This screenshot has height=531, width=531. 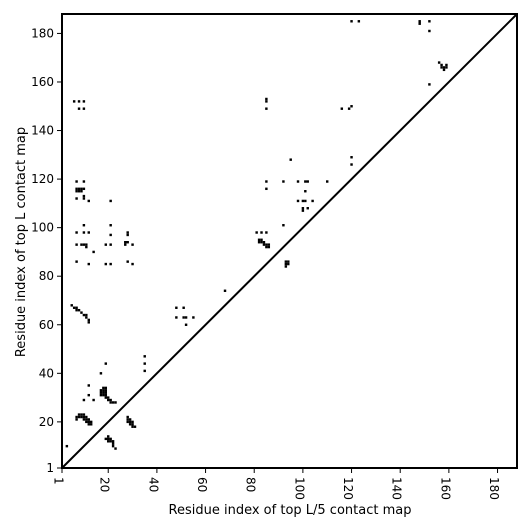 What do you see at coordinates (59, 481) in the screenshot?
I see `x-tick-label: 1` at bounding box center [59, 481].